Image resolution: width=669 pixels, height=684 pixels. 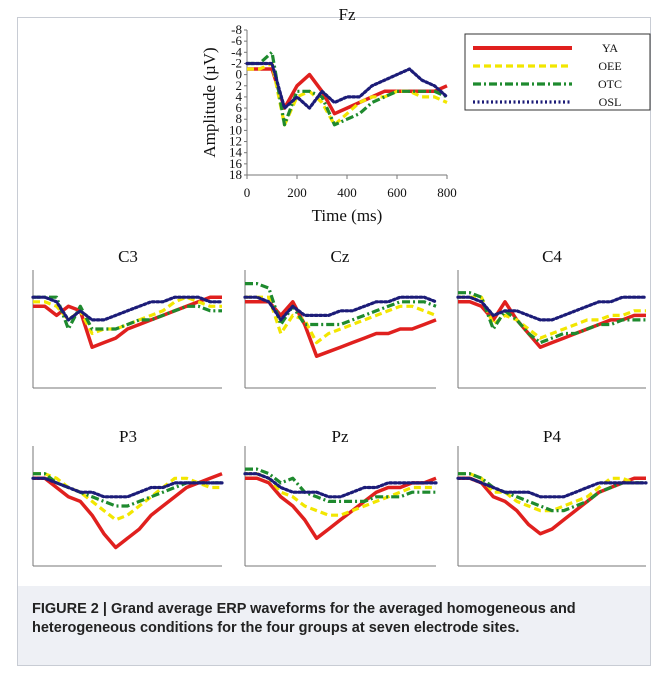 I want to click on y-tick-label: 6, so click(x=239, y=107).